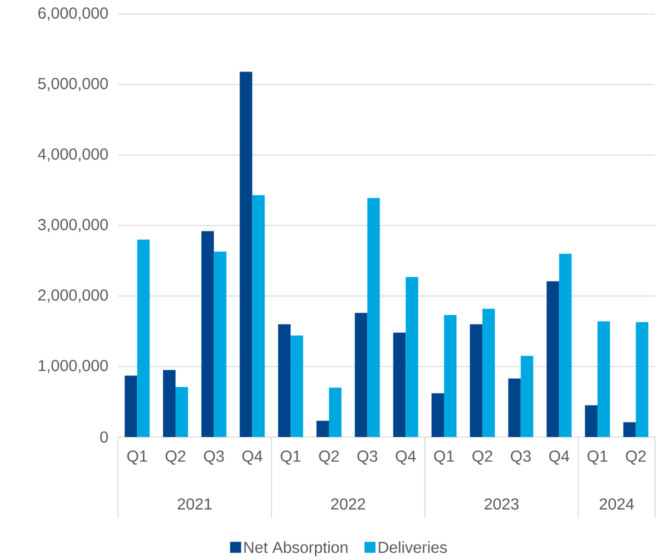 This screenshot has height=560, width=662. Describe the element at coordinates (73, 296) in the screenshot. I see `y-tick-label: 2,000,000` at that location.